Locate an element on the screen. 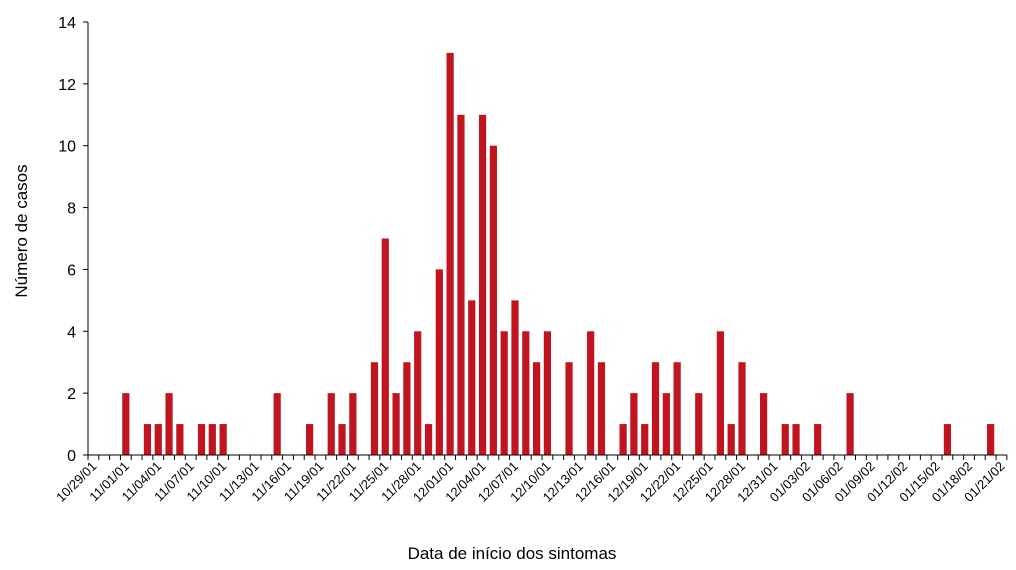 The height and width of the screenshot is (570, 1016). y-tick-label: 2 is located at coordinates (71, 394).